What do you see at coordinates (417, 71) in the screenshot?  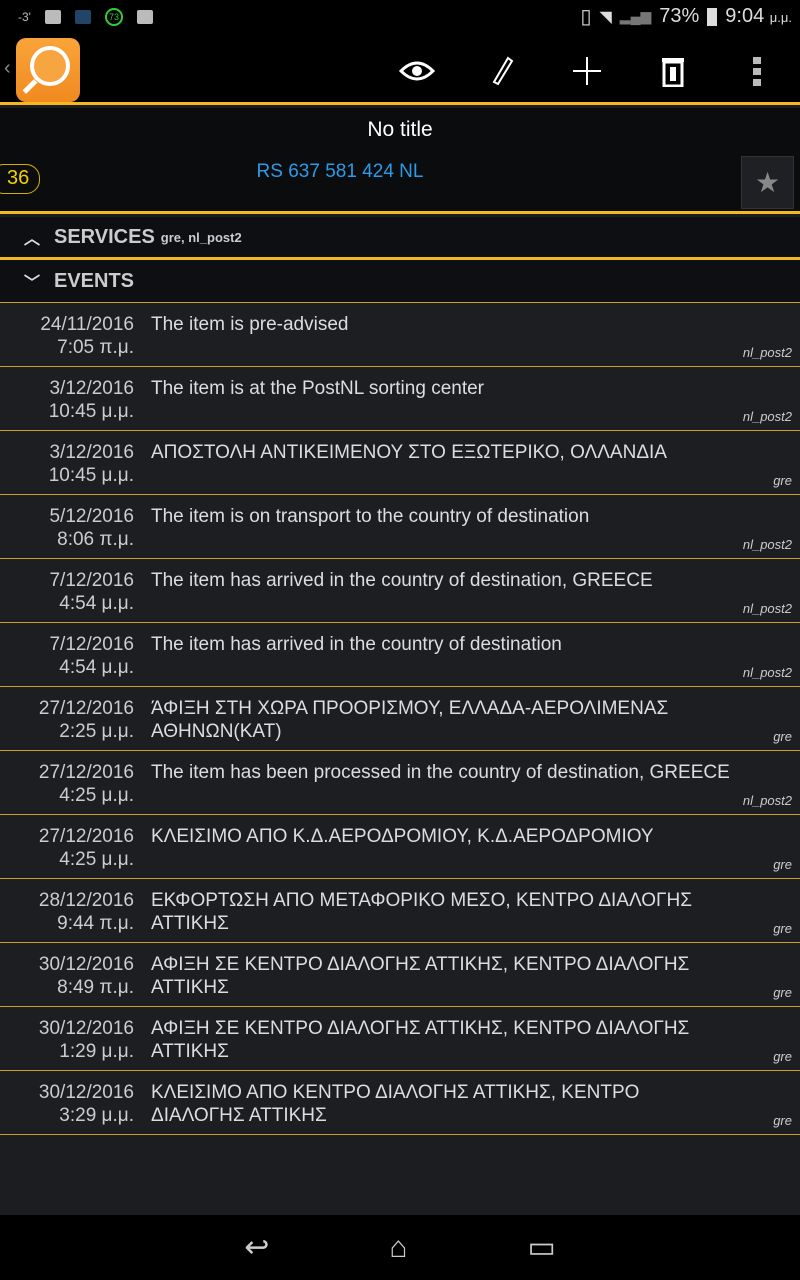 I see `eye-icon` at bounding box center [417, 71].